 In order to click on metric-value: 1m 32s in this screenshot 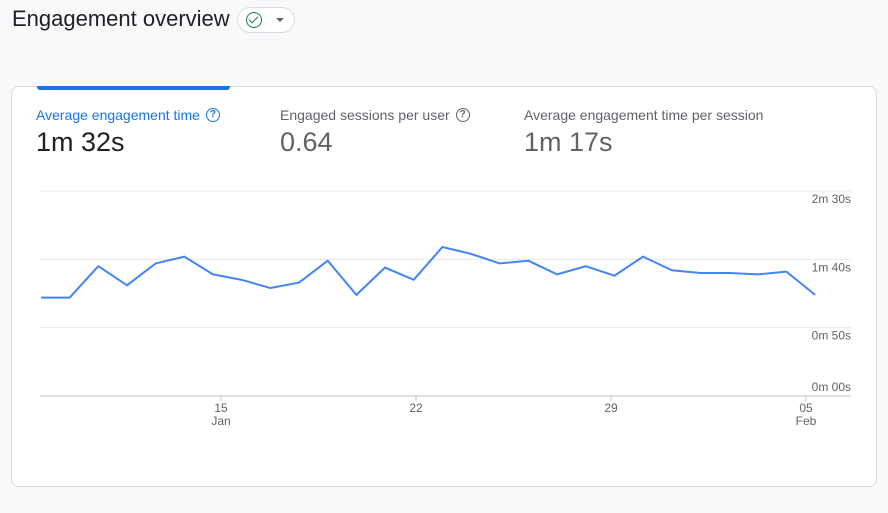, I will do `click(80, 142)`.